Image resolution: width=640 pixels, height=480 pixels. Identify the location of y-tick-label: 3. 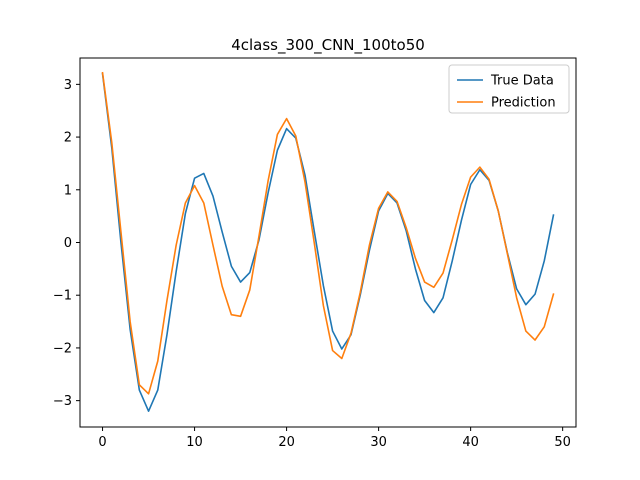
(68, 85).